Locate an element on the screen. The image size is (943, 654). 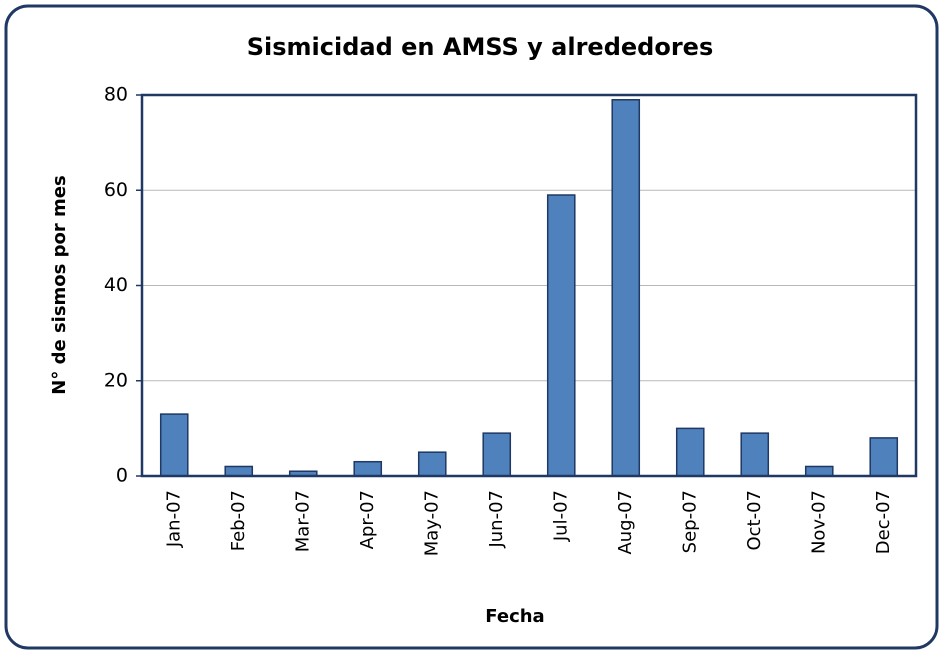
chart-title: Sismicidad en AMSS y alrededores is located at coordinates (480, 47).